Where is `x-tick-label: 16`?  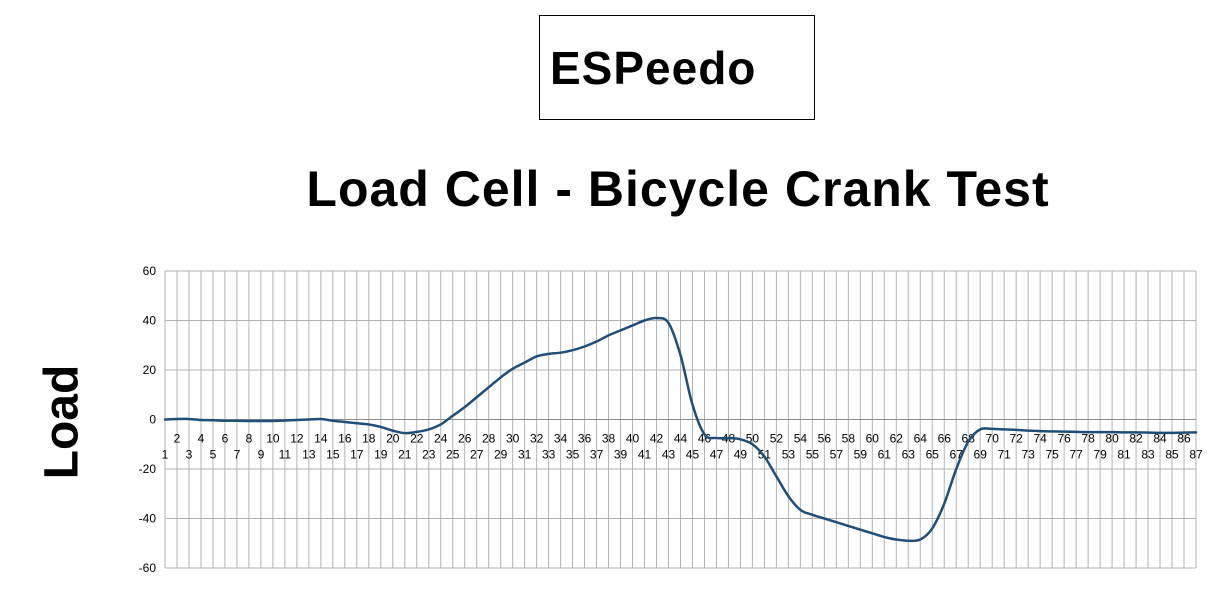 x-tick-label: 16 is located at coordinates (345, 439).